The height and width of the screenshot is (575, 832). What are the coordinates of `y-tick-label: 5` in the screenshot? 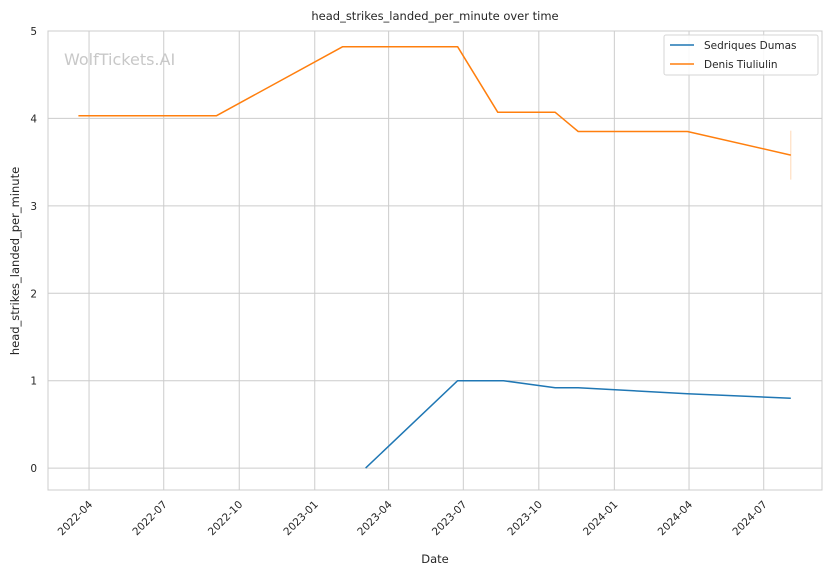 It's located at (33, 32).